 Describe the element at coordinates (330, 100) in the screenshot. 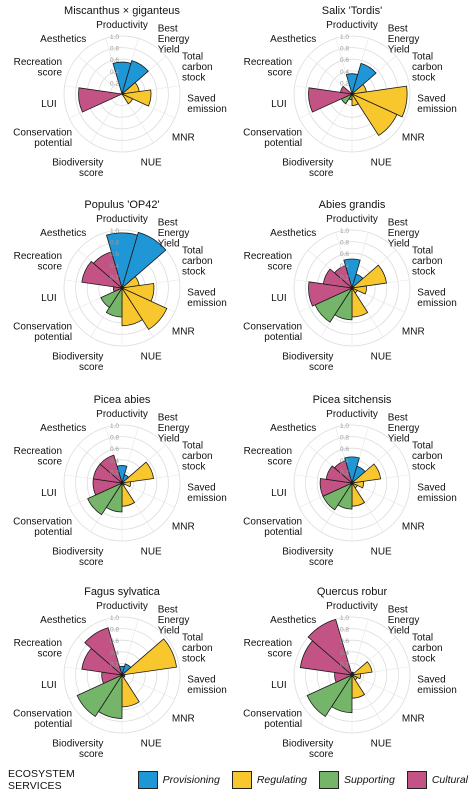

I see `wedge-lui` at that location.